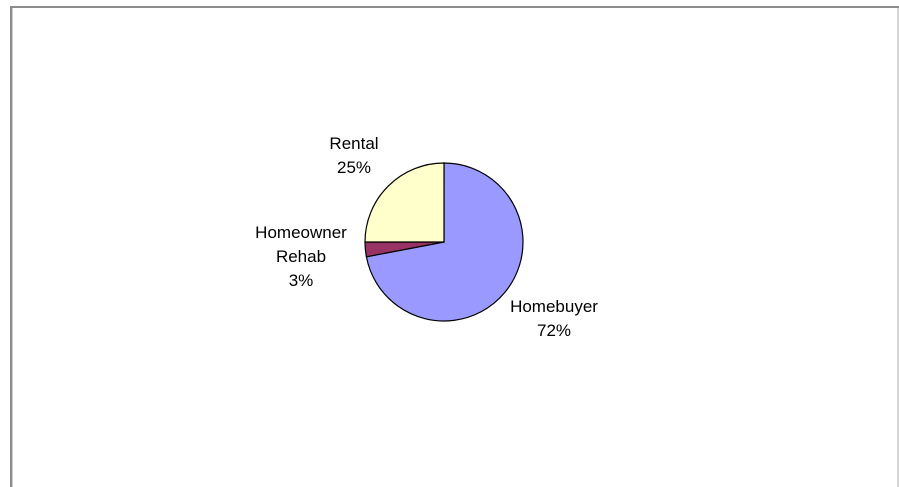 This screenshot has height=487, width=899. What do you see at coordinates (898, 247) in the screenshot?
I see `frame-right-border` at bounding box center [898, 247].